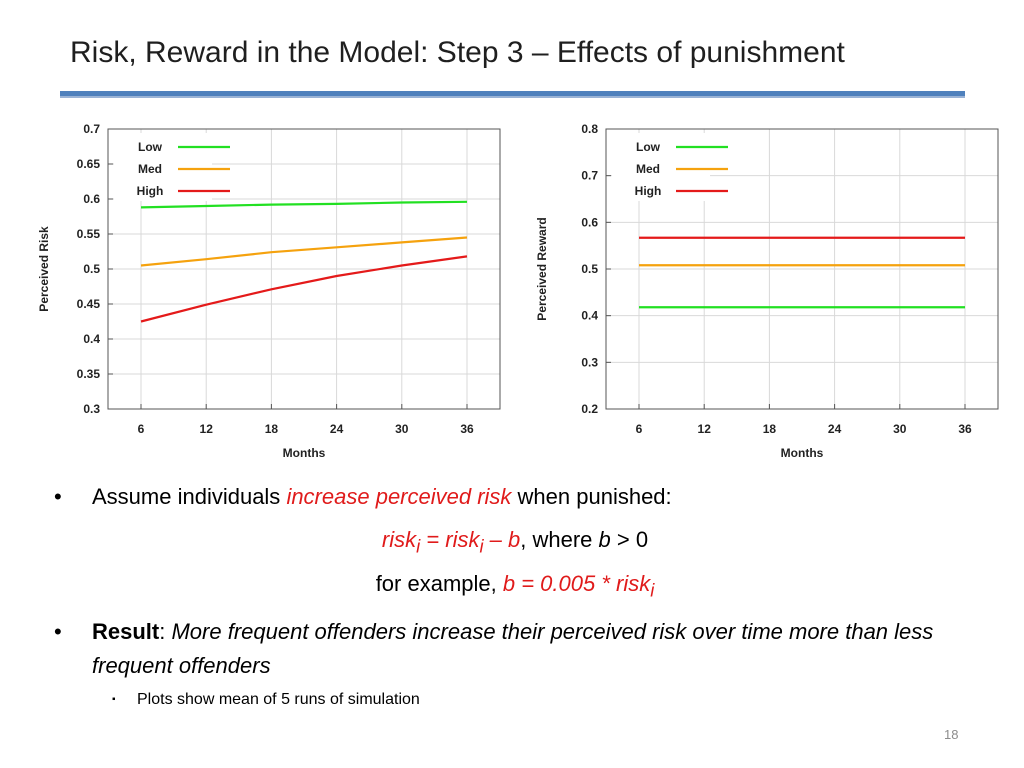  What do you see at coordinates (802, 453) in the screenshot?
I see `chart2-x-axis-label: Months` at bounding box center [802, 453].